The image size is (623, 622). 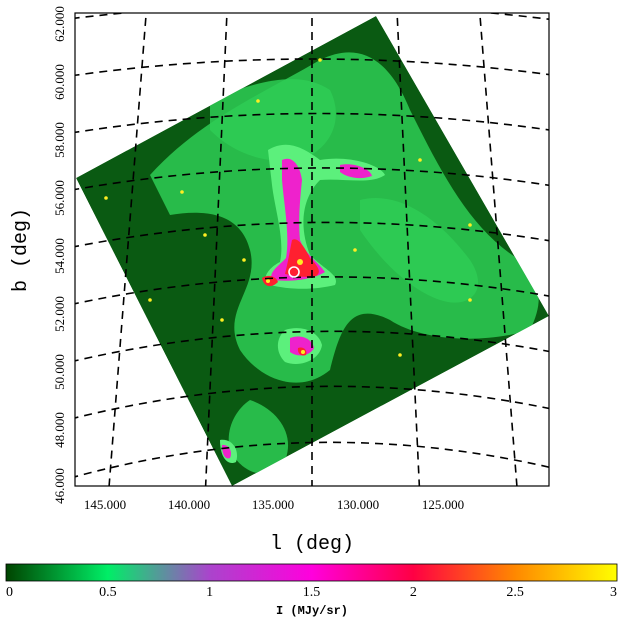 What do you see at coordinates (59, 372) in the screenshot?
I see `y-tick-label: 50.000` at bounding box center [59, 372].